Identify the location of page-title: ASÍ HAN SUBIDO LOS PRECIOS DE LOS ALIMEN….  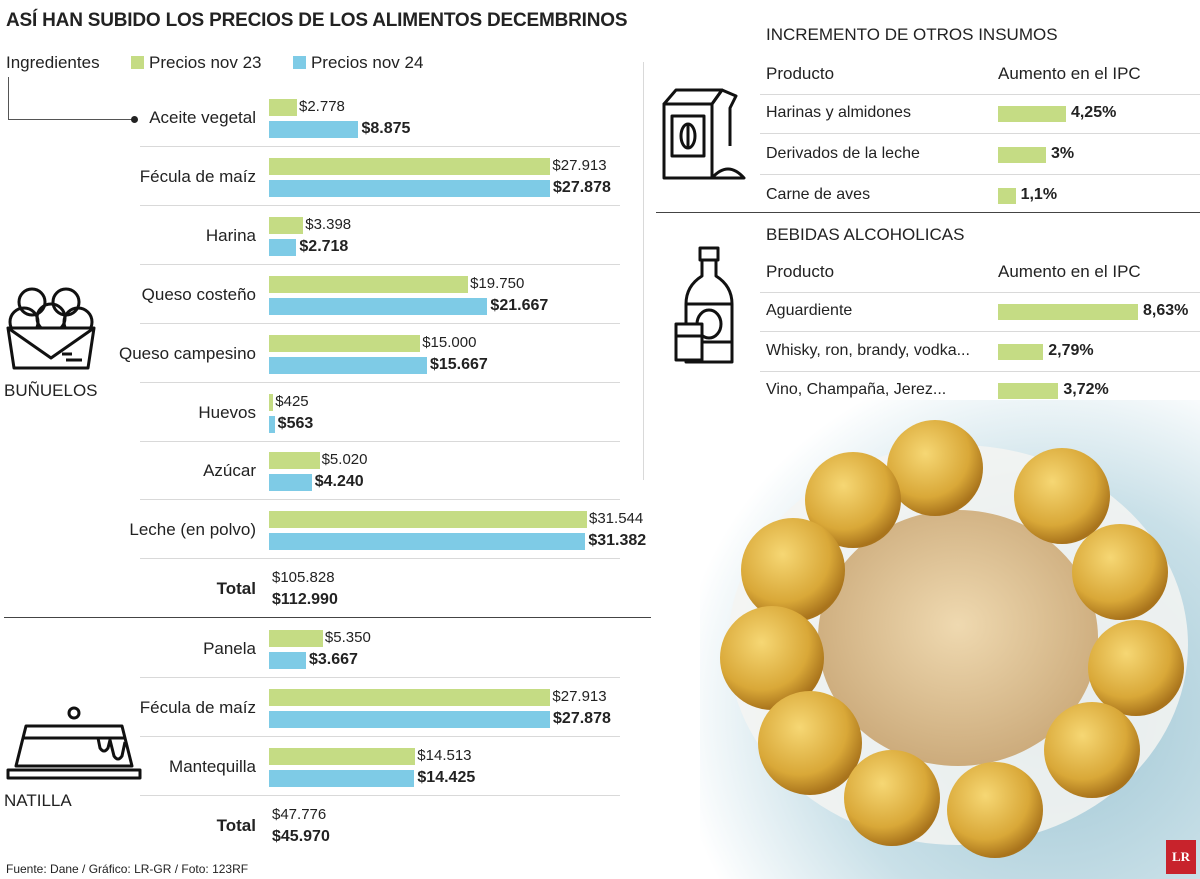
(317, 20).